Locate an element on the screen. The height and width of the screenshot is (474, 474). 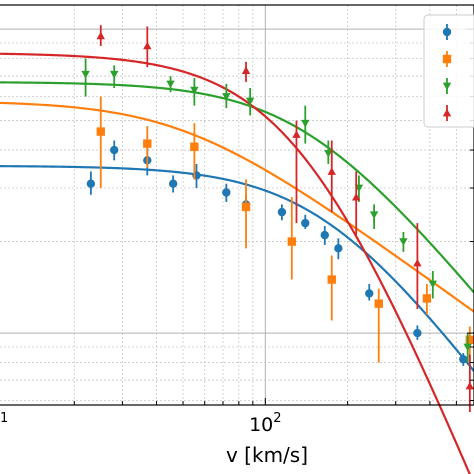
legend is located at coordinates (448, 71).